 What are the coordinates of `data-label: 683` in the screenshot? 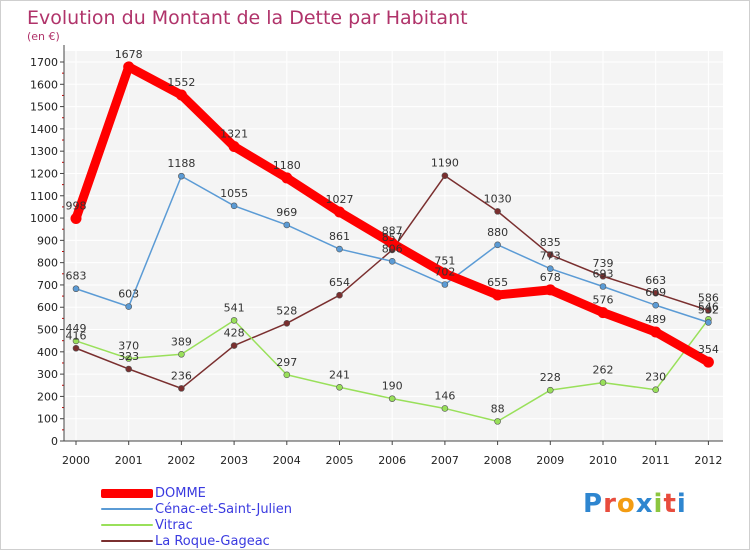 It's located at (76, 276).